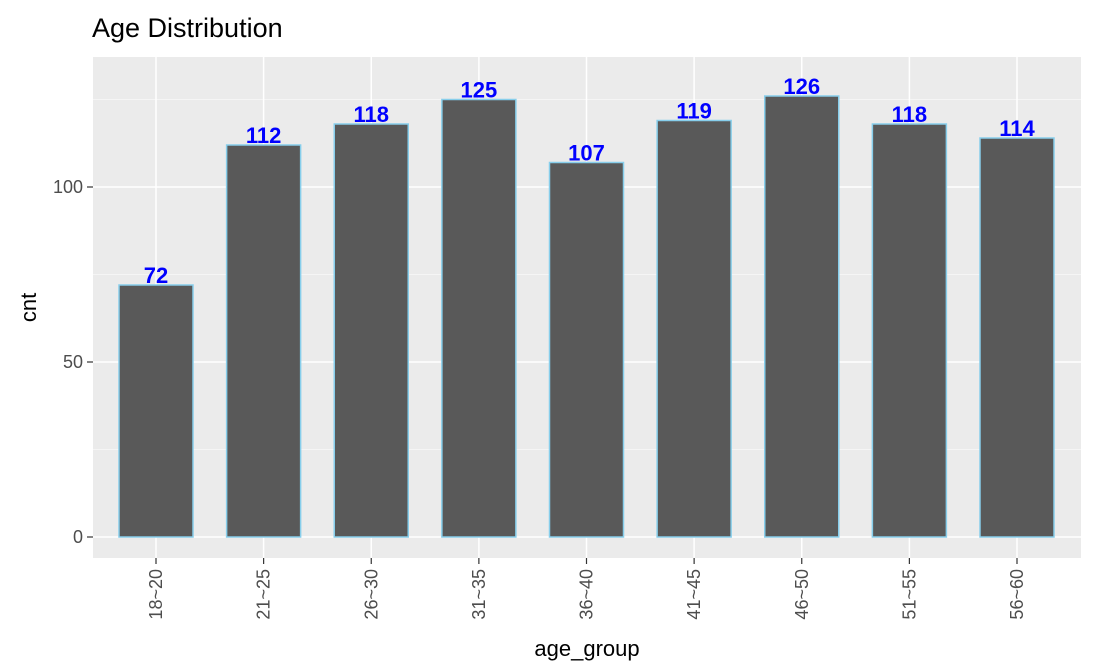 The image size is (1099, 672). I want to click on y-tick-label: 50, so click(73, 362).